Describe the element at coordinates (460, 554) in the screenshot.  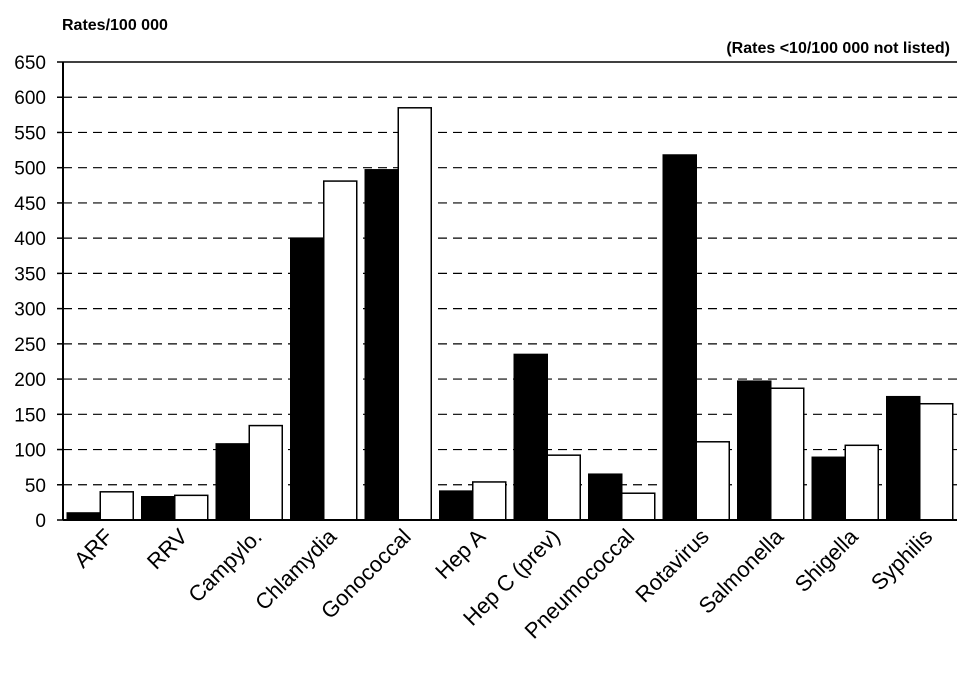
I see `x-tick-label: Hep A` at that location.